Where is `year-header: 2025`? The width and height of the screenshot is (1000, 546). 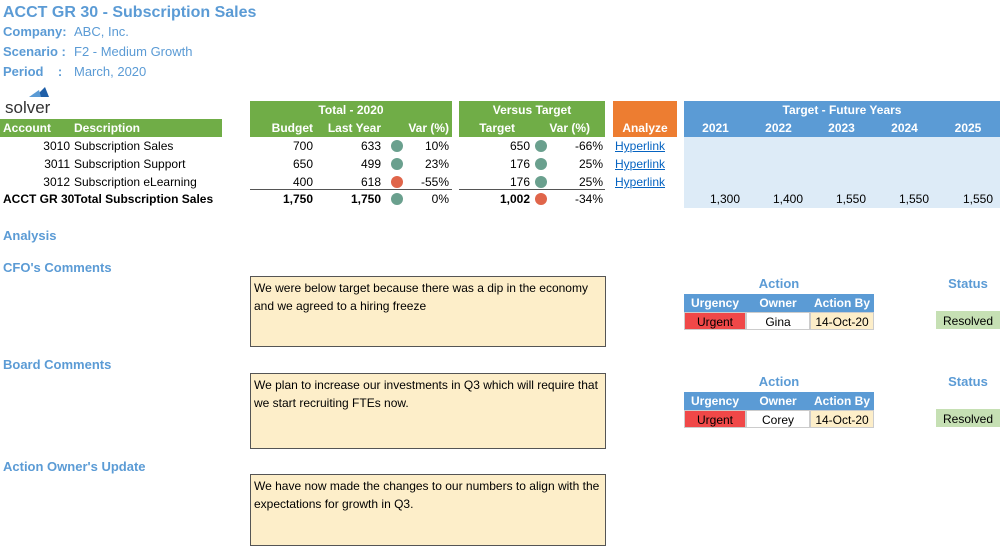
year-header: 2025 is located at coordinates (968, 128).